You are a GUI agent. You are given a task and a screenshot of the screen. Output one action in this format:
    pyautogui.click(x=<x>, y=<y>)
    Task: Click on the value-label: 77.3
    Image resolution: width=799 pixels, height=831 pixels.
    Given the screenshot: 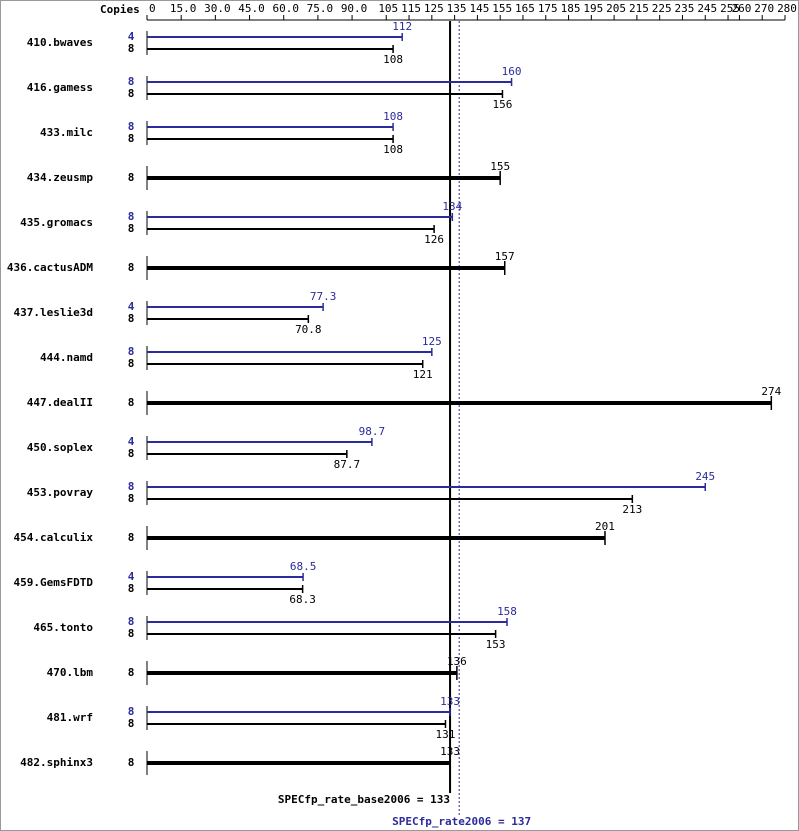 What is the action you would take?
    pyautogui.click(x=323, y=296)
    